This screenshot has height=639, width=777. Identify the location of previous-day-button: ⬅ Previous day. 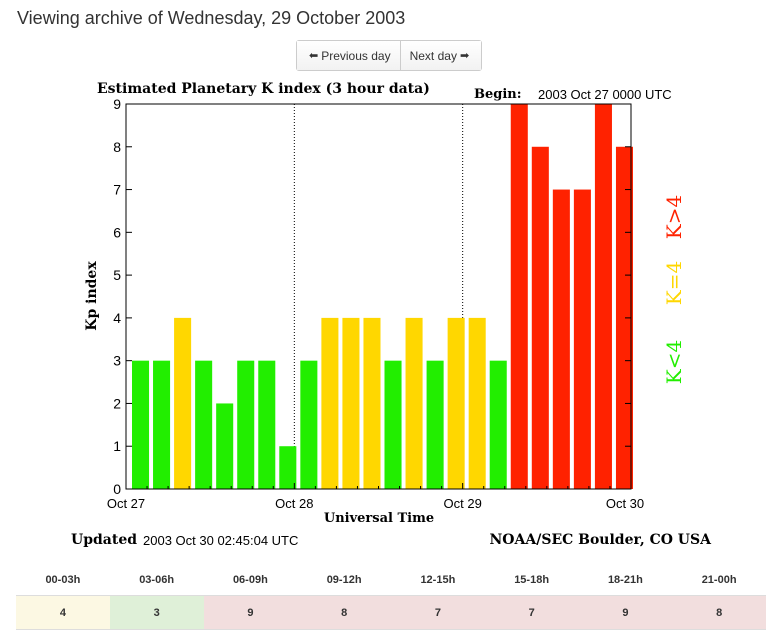
(348, 55).